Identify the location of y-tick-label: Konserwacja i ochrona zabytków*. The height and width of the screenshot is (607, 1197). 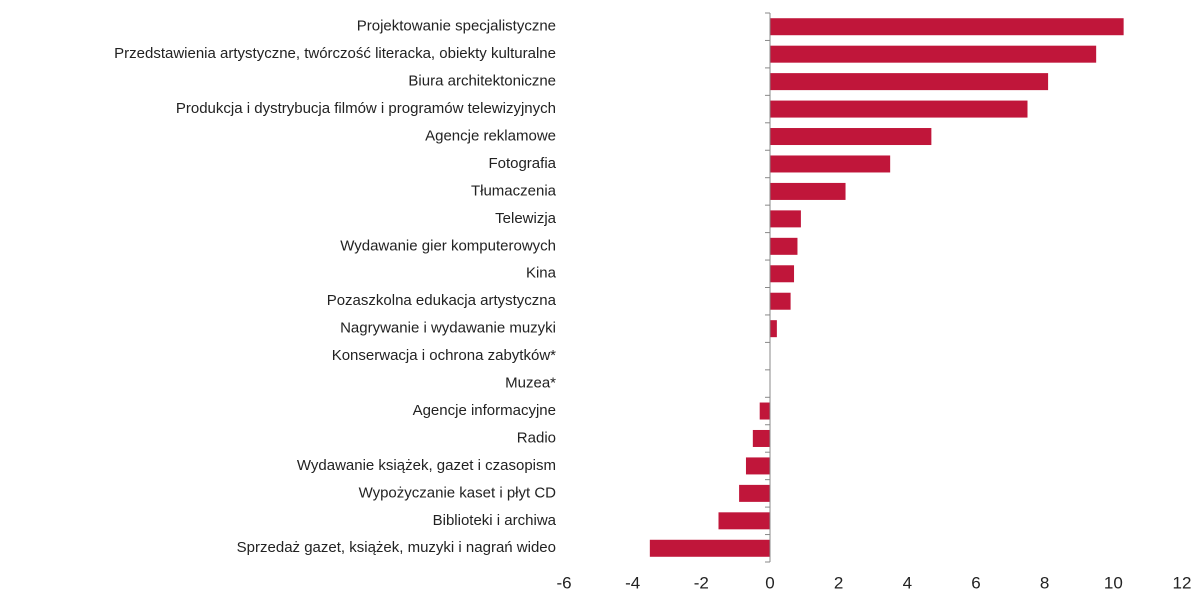
(444, 355).